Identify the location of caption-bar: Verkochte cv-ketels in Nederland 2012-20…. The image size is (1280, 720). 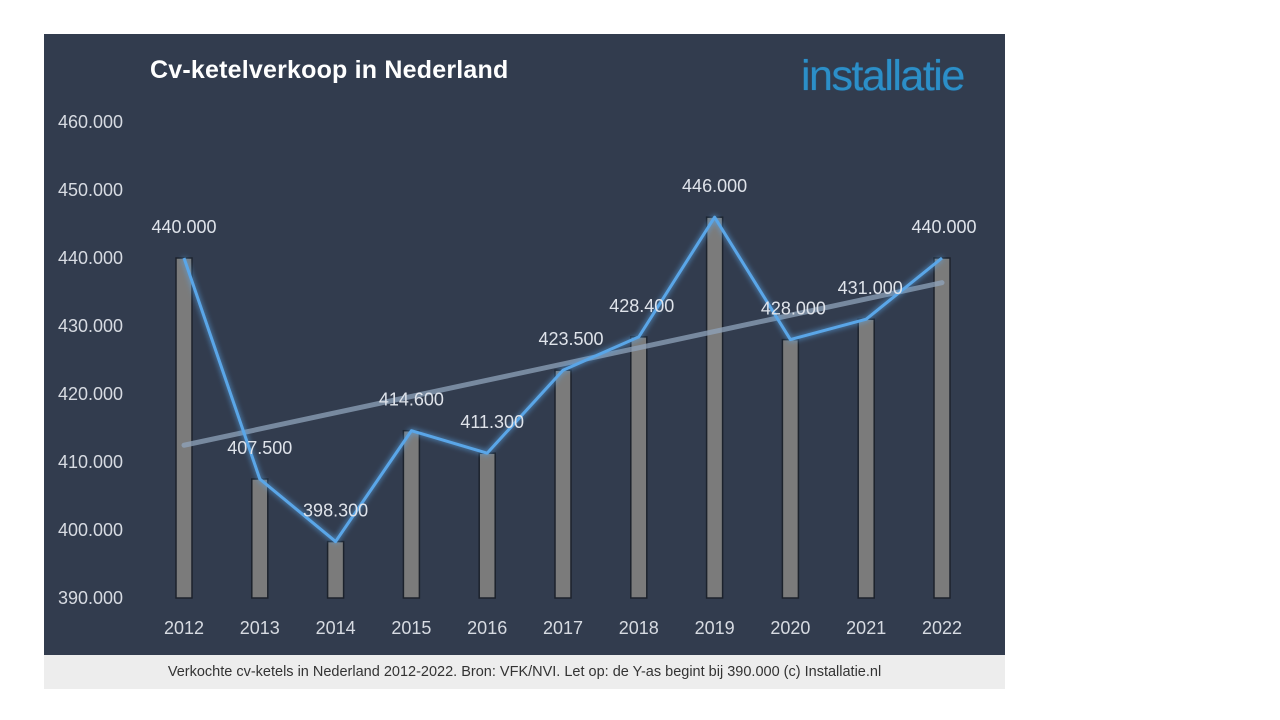
(524, 672).